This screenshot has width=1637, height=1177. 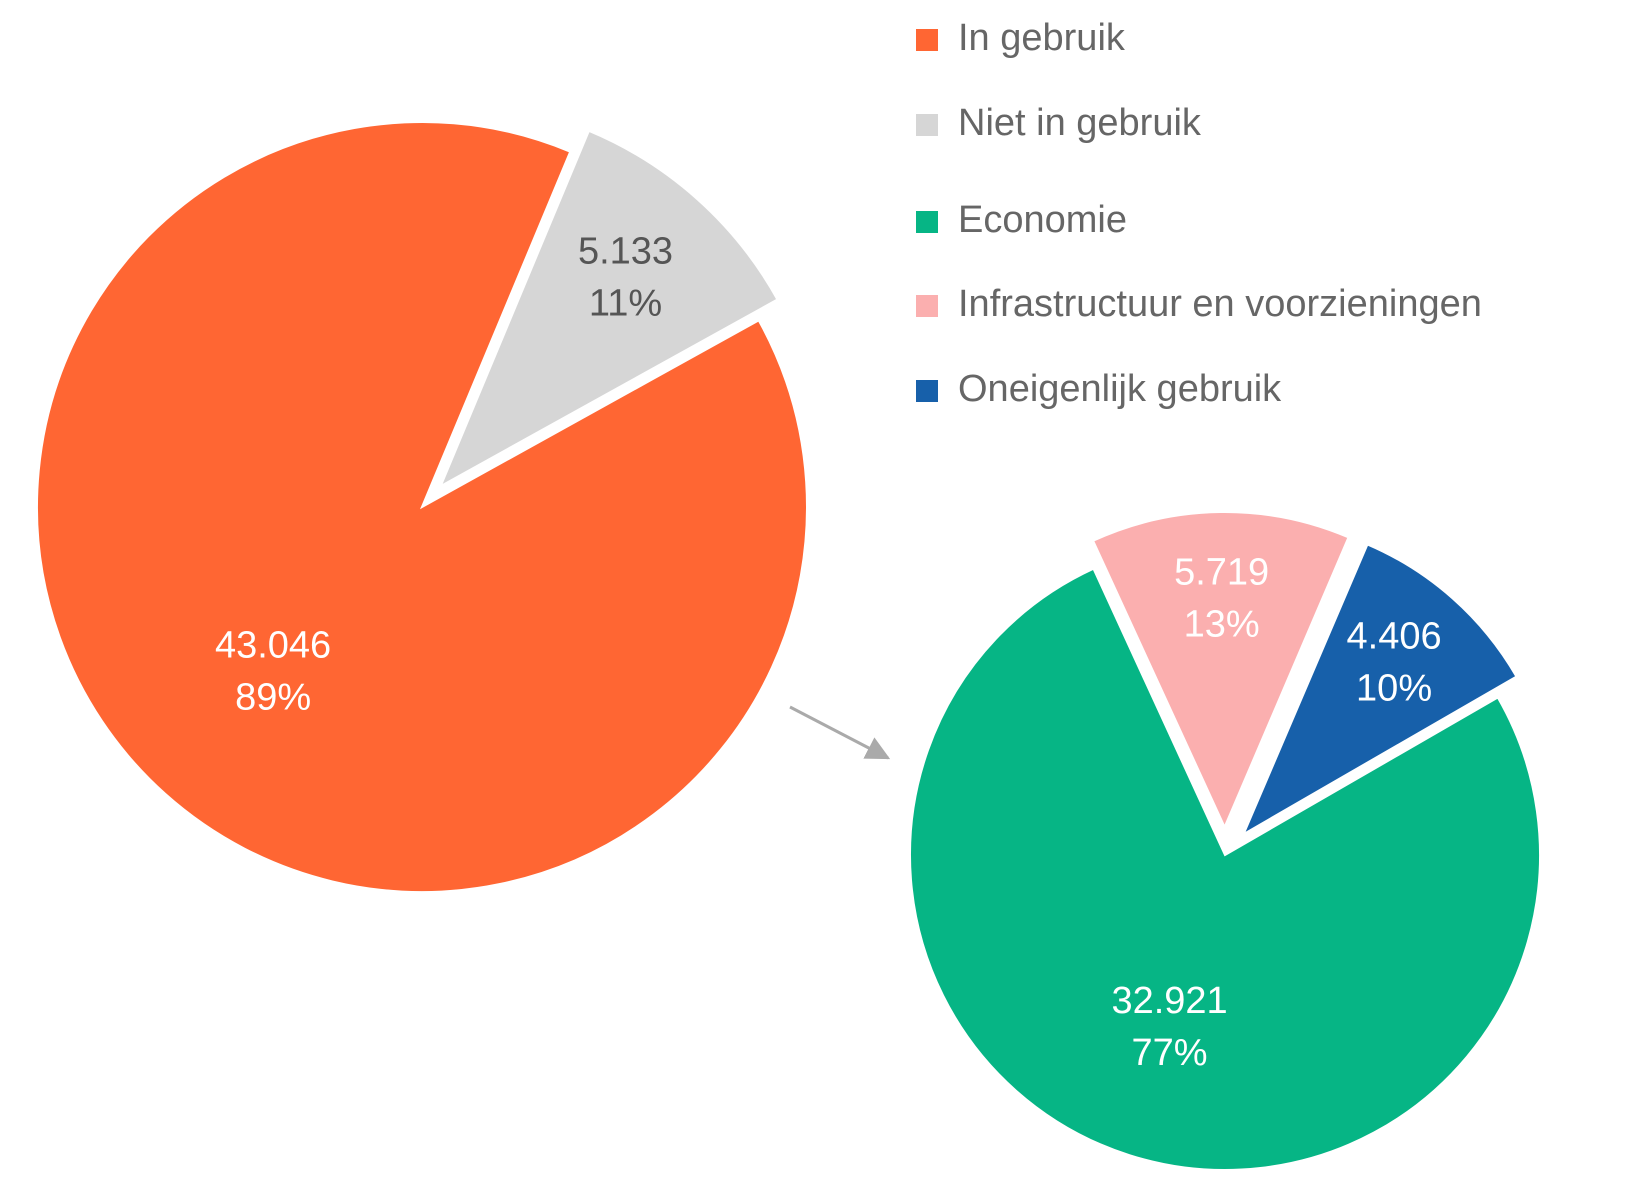 I want to click on legend-label: Infrastructuur en voorzieningen, so click(x=1220, y=304).